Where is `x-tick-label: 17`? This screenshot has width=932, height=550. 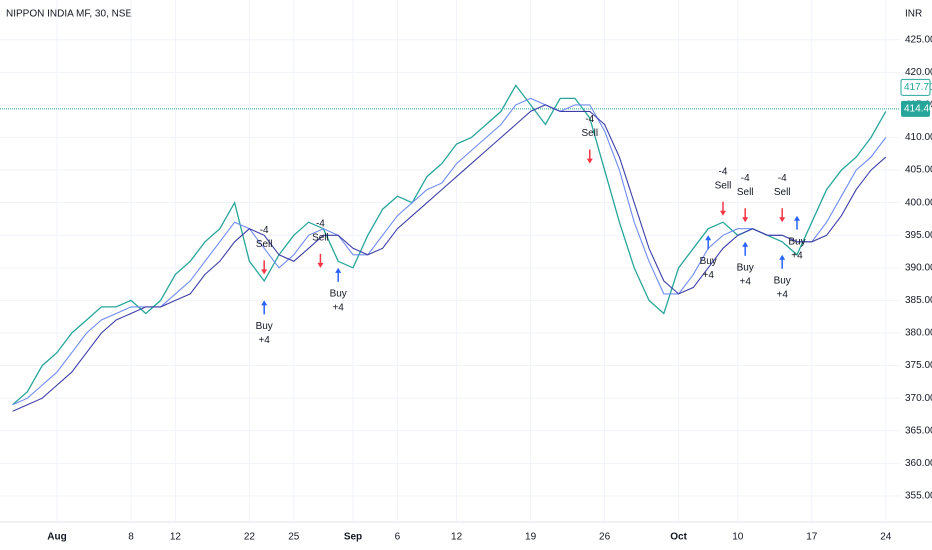
x-tick-label: 17 is located at coordinates (812, 537).